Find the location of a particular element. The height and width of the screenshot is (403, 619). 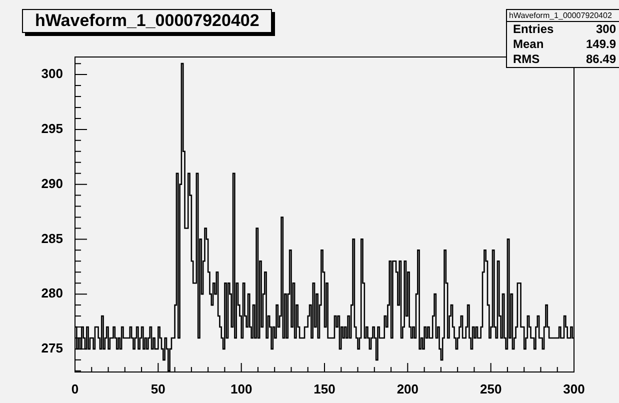

y-tick-label: 280 is located at coordinates (52, 293).